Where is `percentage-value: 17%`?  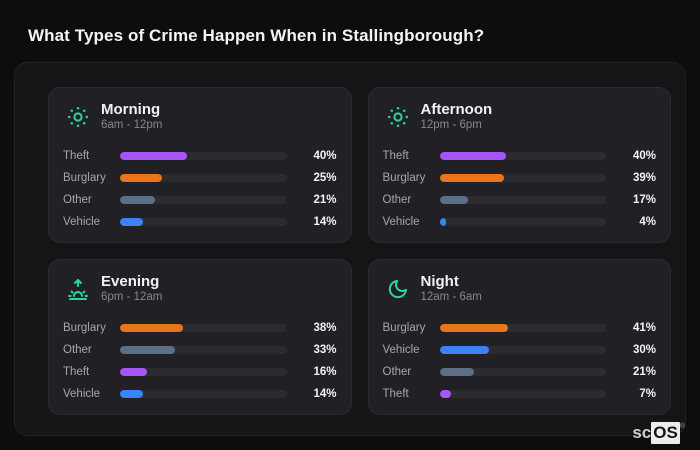
percentage-value: 17% is located at coordinates (644, 199).